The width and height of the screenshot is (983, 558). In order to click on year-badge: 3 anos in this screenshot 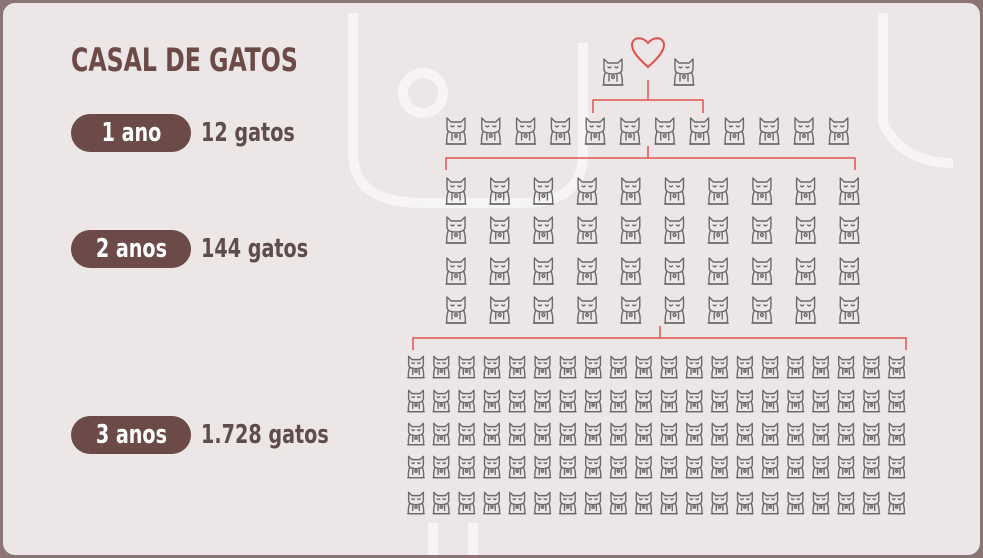, I will do `click(131, 435)`.